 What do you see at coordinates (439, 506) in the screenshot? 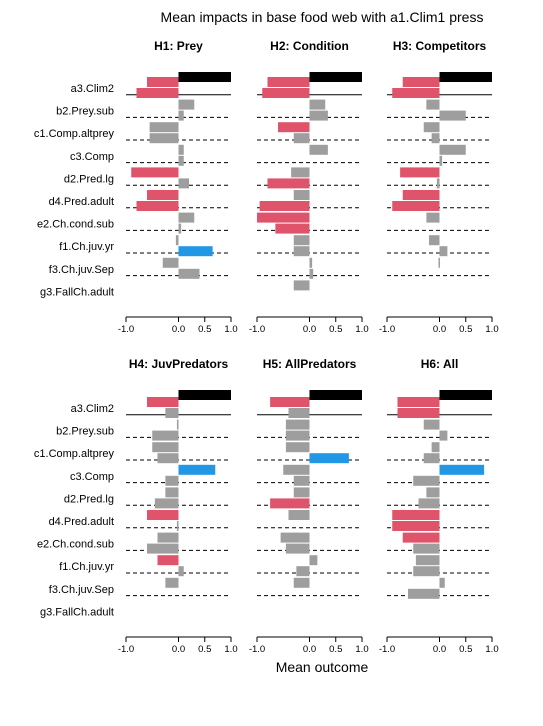
I see `panel-6: H6: All -1.0 0.0 0.5 1.0` at bounding box center [439, 506].